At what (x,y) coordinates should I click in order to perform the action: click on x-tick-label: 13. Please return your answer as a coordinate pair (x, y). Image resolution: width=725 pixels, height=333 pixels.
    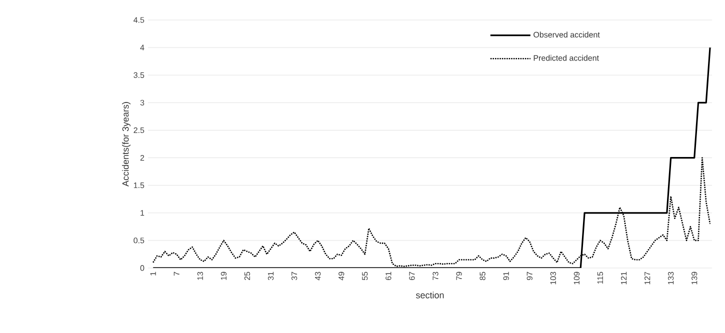
    Looking at the image, I should click on (200, 276).